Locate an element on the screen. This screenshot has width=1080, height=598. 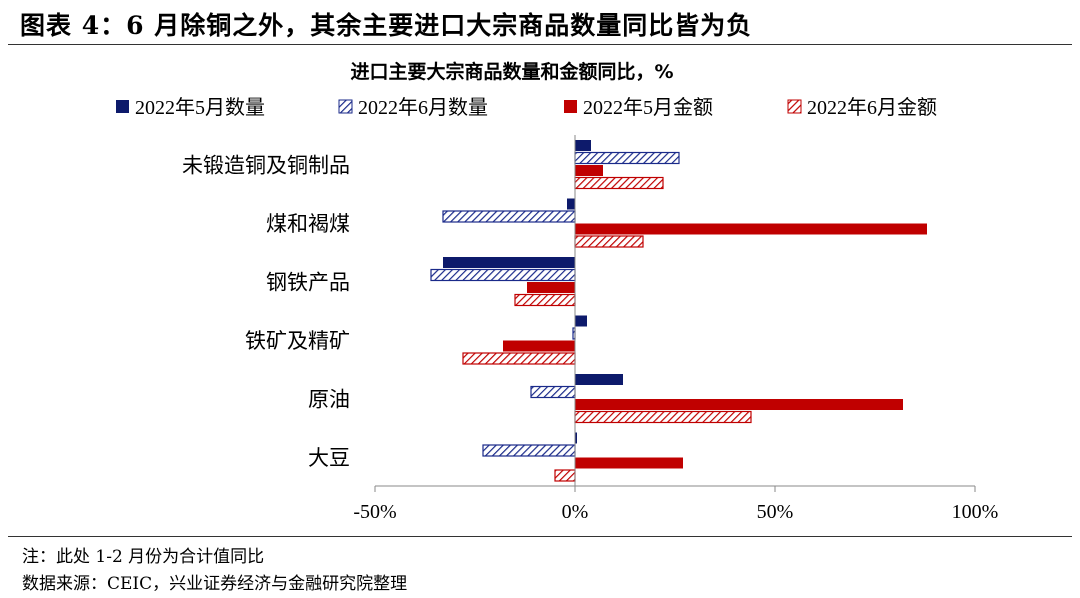
figure-note: 注：此处 1-2 月份为合计值同比 is located at coordinates (143, 557).